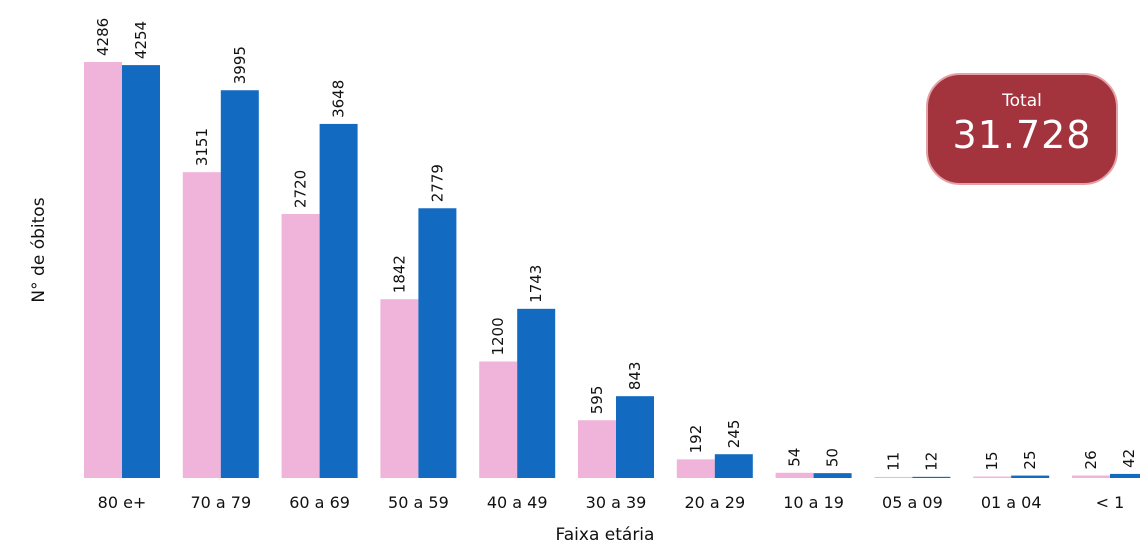 The image size is (1140, 546). I want to click on x-tick-label: 05 a 09, so click(912, 502).